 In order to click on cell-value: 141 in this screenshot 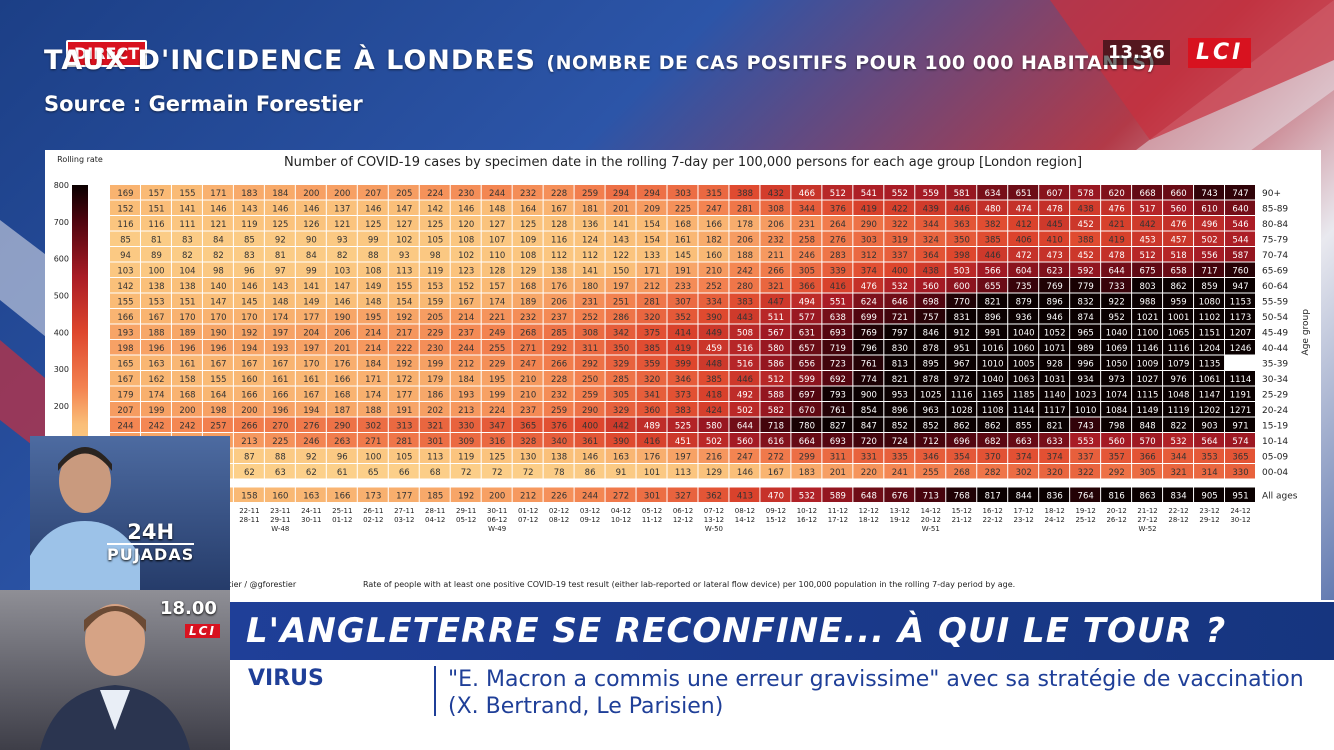, I will do `click(311, 287)`.